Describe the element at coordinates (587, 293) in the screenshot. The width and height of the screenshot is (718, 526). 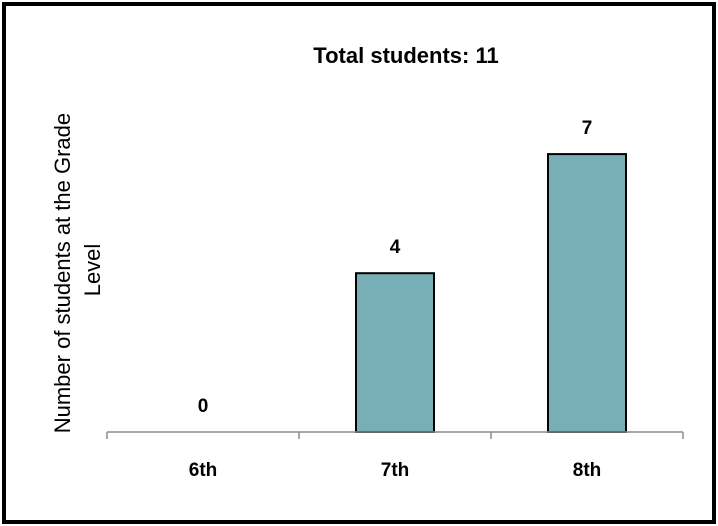
I see `bar-8th` at that location.